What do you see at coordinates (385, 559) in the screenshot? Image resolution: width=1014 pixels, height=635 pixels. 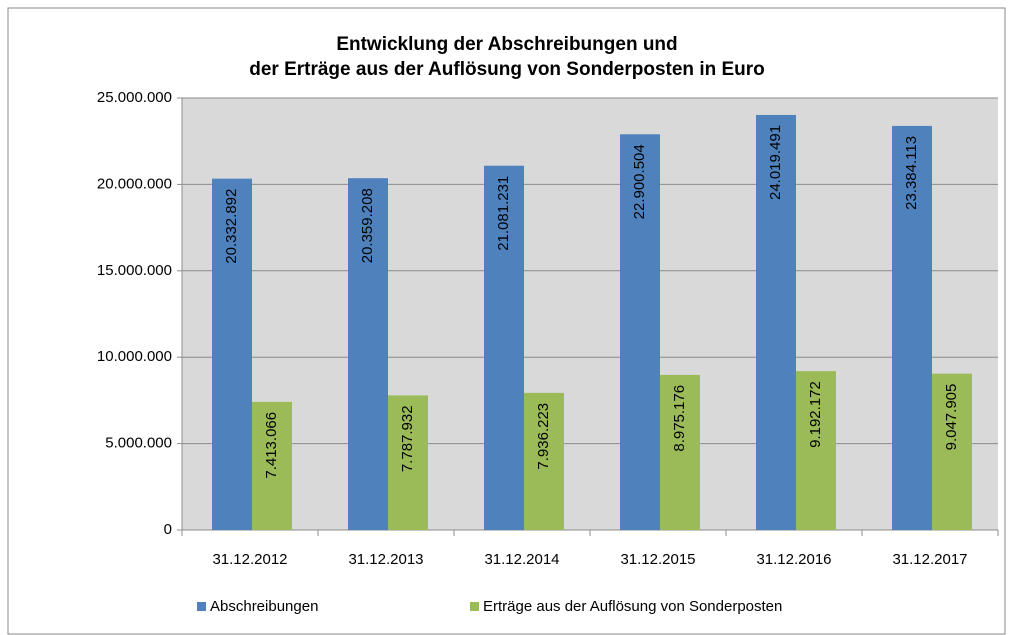 I see `x-tick-label: 31.12.2013` at bounding box center [385, 559].